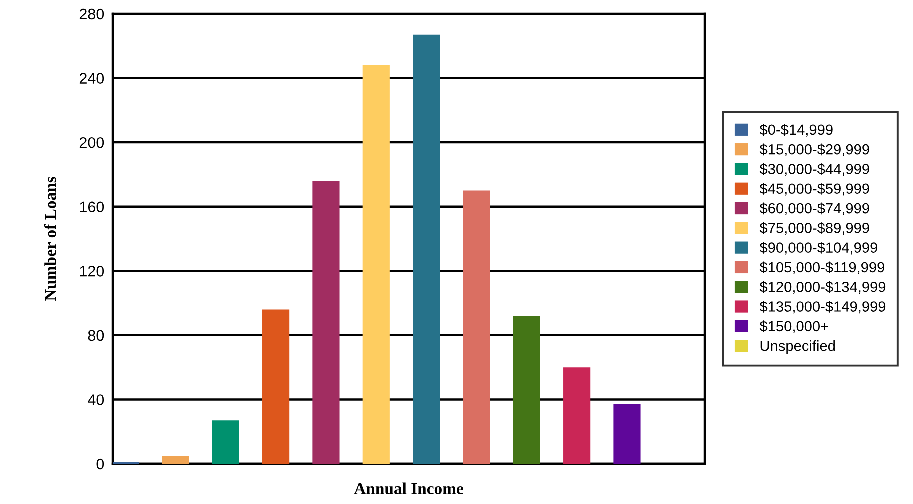 This screenshot has height=504, width=913. What do you see at coordinates (794, 327) in the screenshot?
I see `legend-label: $150,000+` at bounding box center [794, 327].